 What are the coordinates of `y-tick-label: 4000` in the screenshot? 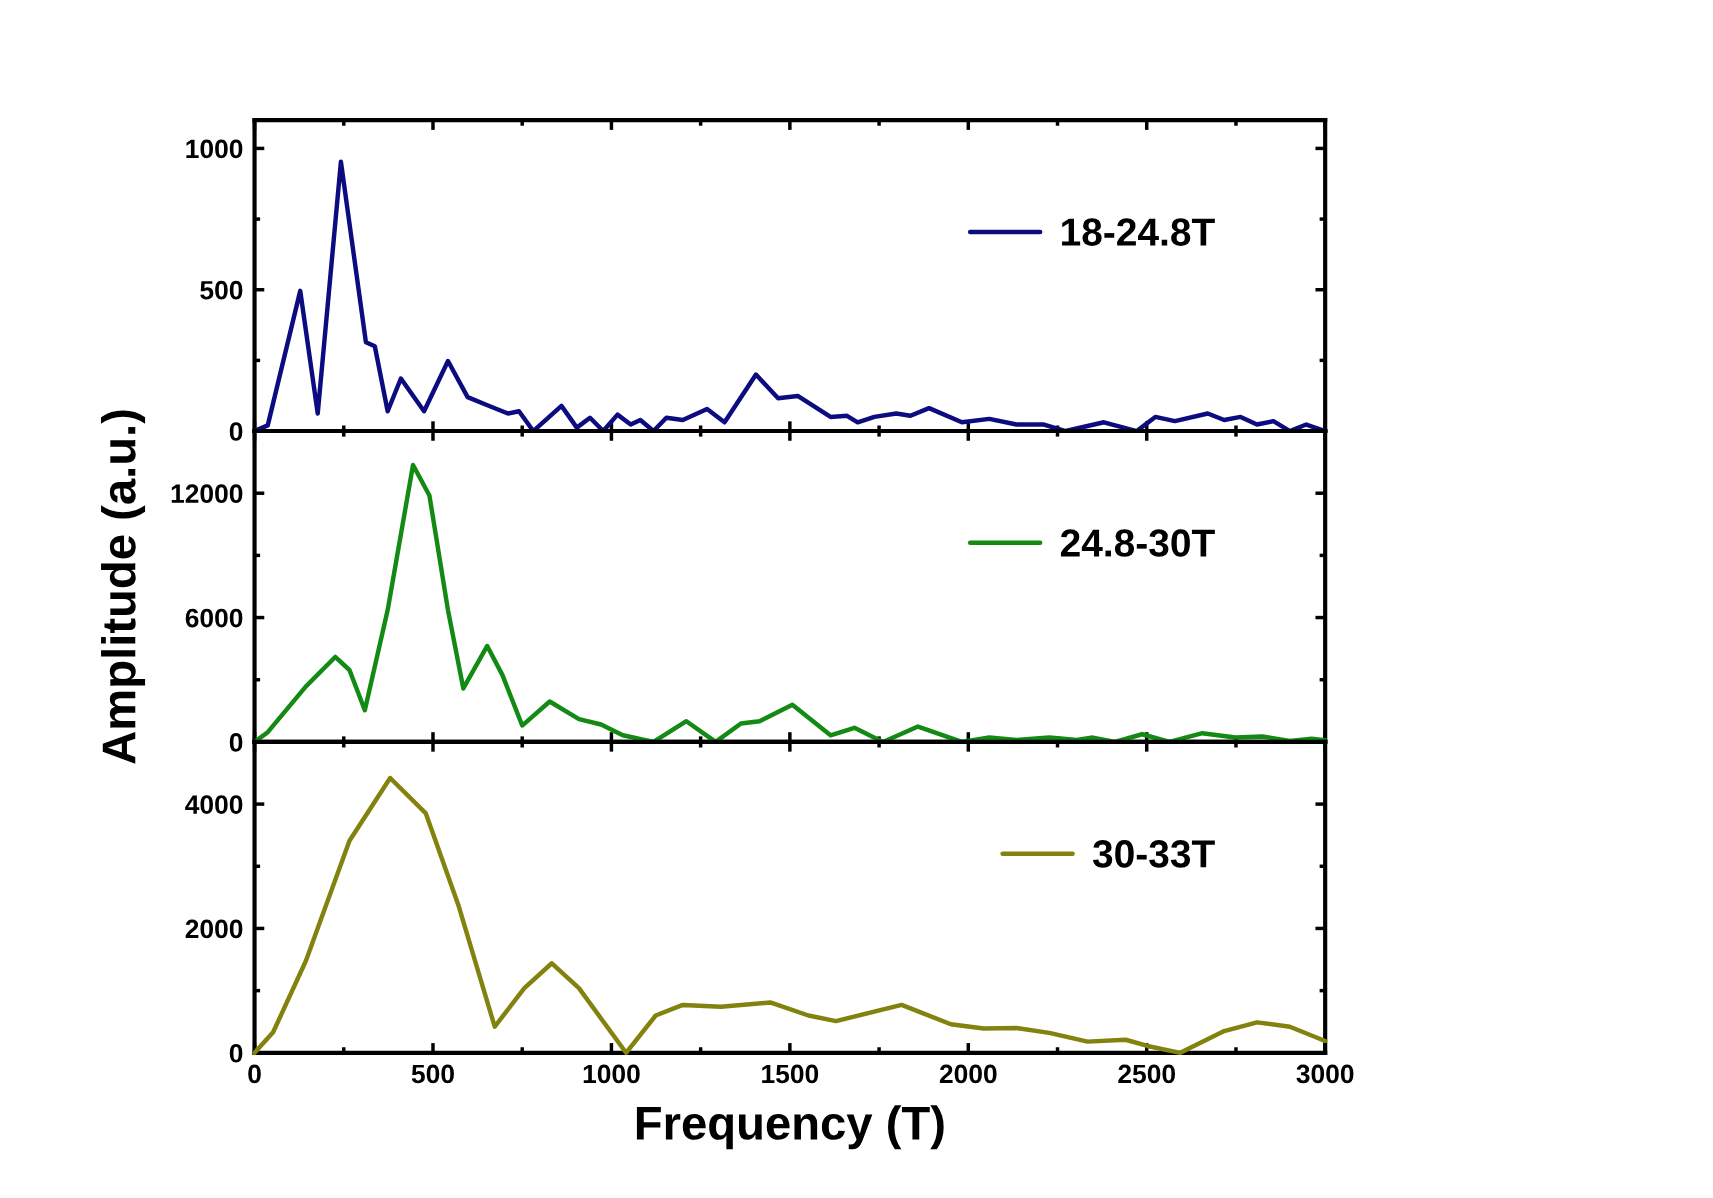 It's located at (214, 804).